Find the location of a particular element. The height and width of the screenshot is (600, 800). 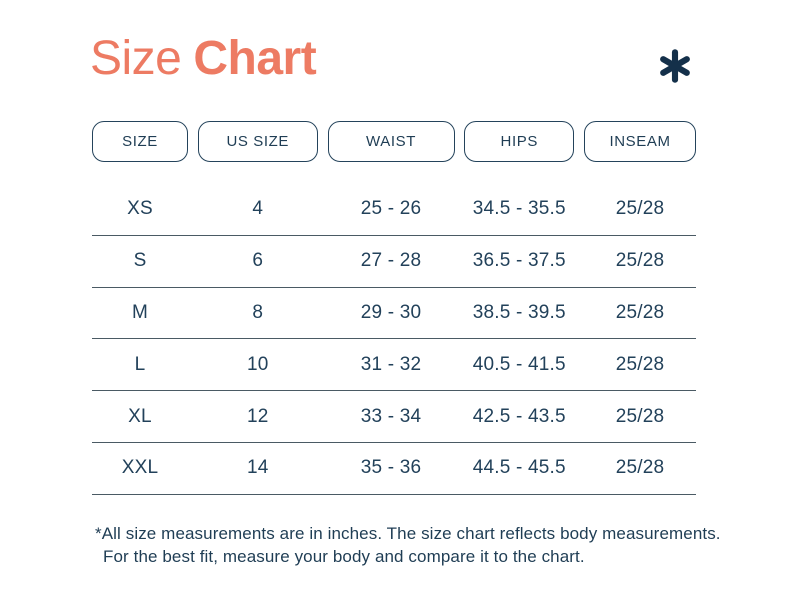

column-header-inseam: INSEAM is located at coordinates (640, 141).